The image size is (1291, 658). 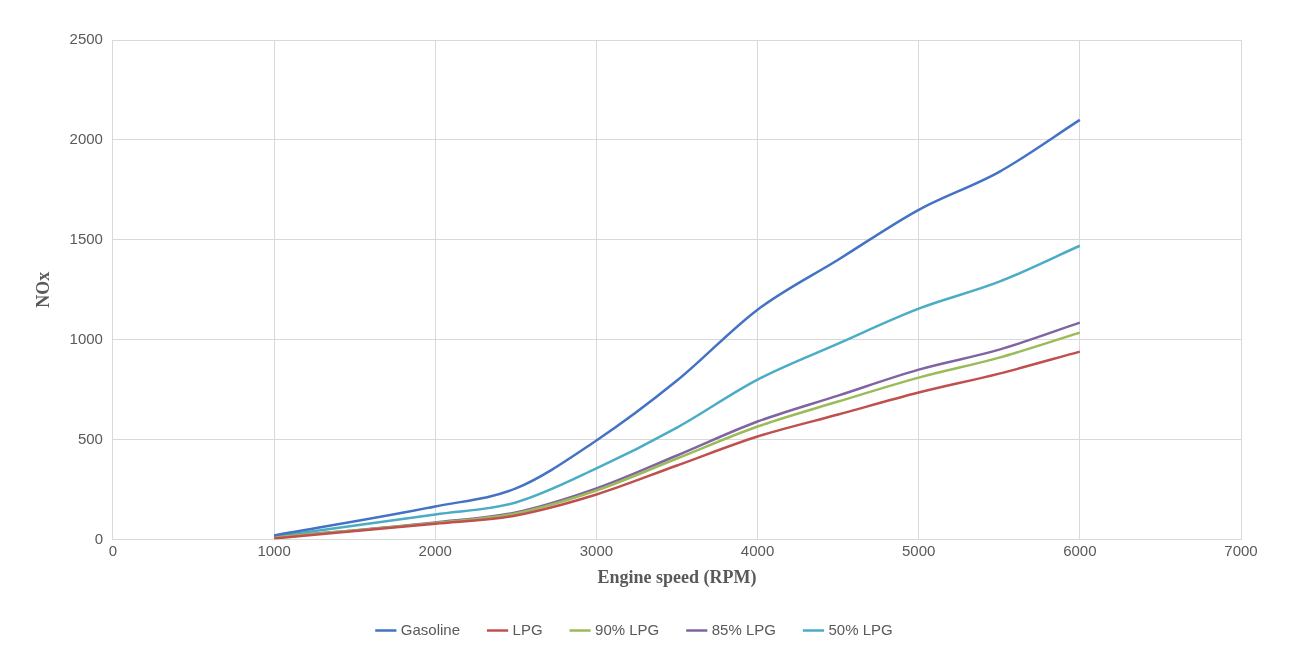 What do you see at coordinates (86, 238) in the screenshot?
I see `y-tick-label: 1500` at bounding box center [86, 238].